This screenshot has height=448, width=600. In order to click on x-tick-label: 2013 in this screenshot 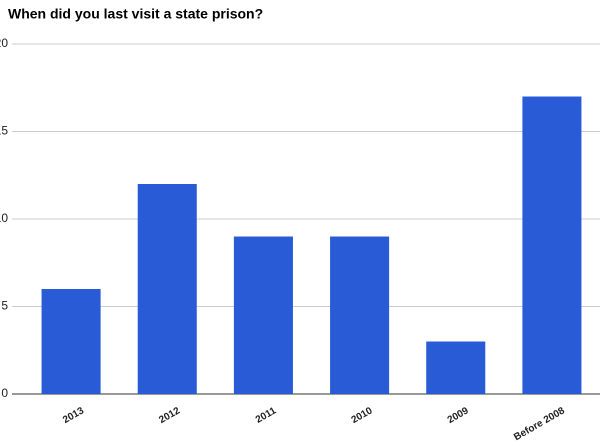, I will do `click(73, 415)`.